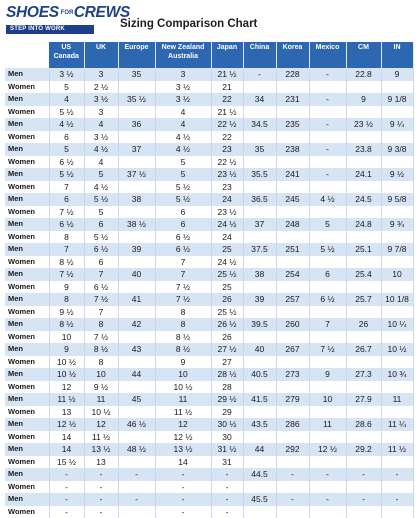 The height and width of the screenshot is (518, 416). Describe the element at coordinates (259, 424) in the screenshot. I see `size-cell: 43.5` at that location.